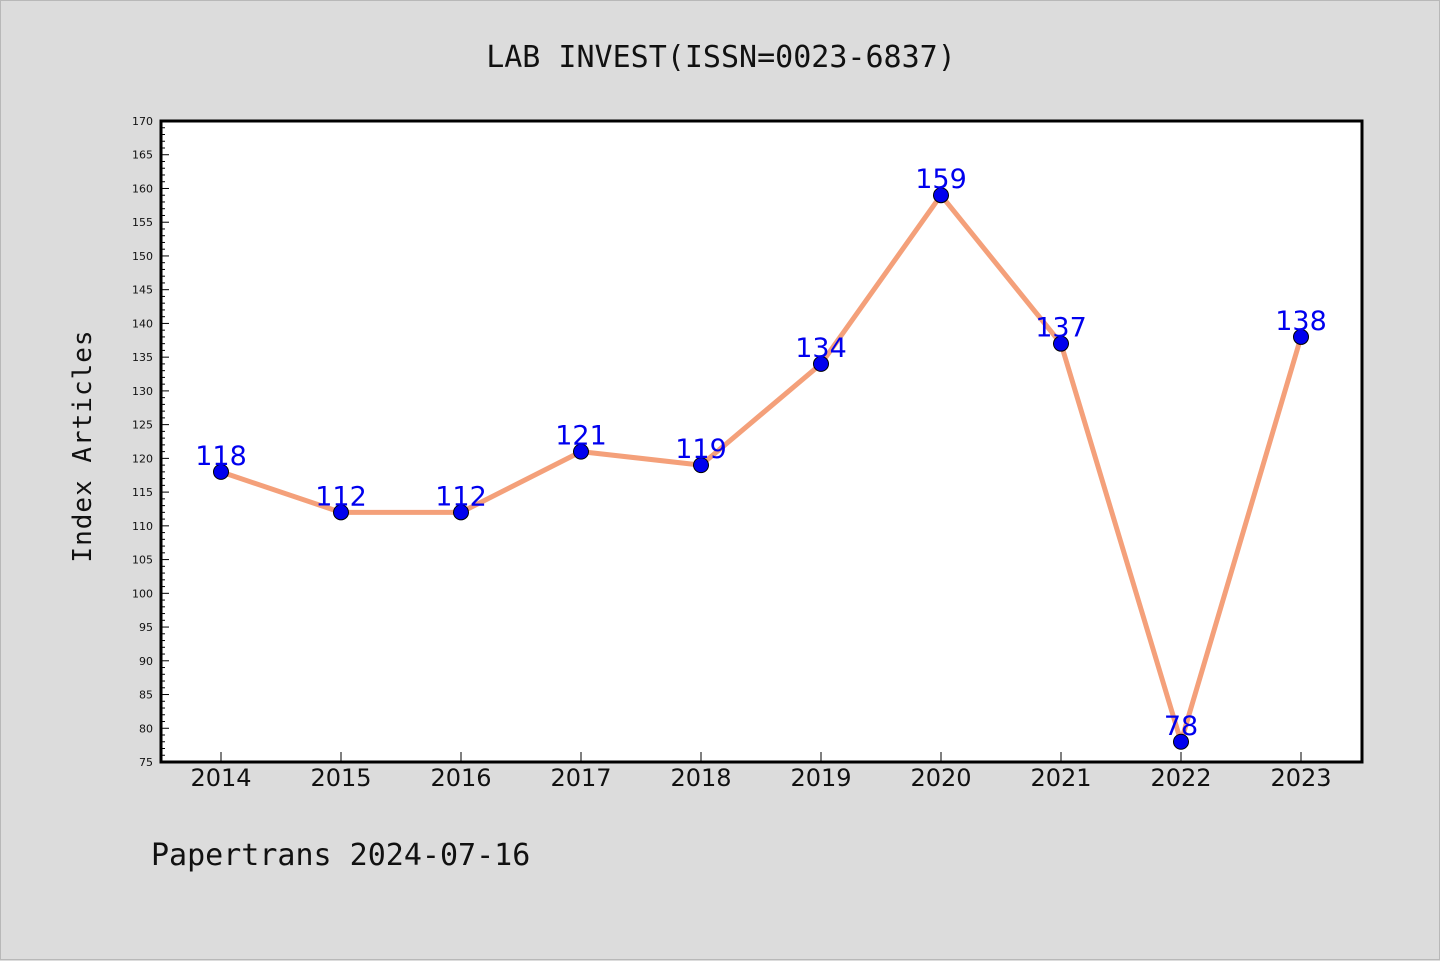 The width and height of the screenshot is (1440, 961). Describe the element at coordinates (721, 57) in the screenshot. I see `chart-title: LAB INVEST(ISSN=0023-6837)` at that location.